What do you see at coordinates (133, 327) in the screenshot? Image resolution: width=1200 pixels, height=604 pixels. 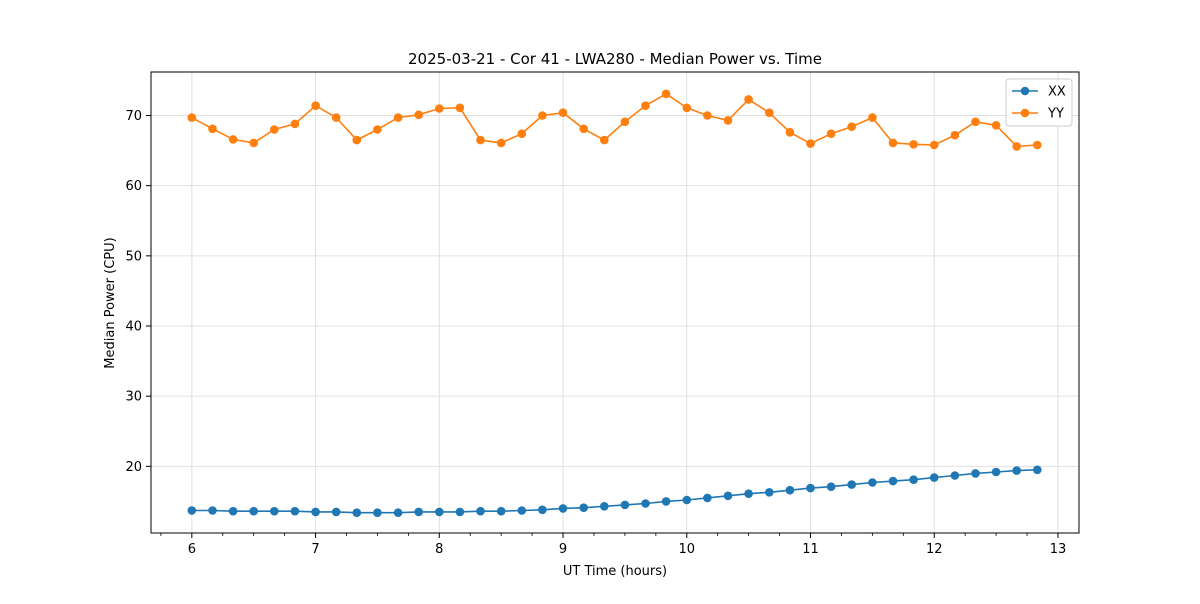 I see `y-tick-label: 40` at bounding box center [133, 327].